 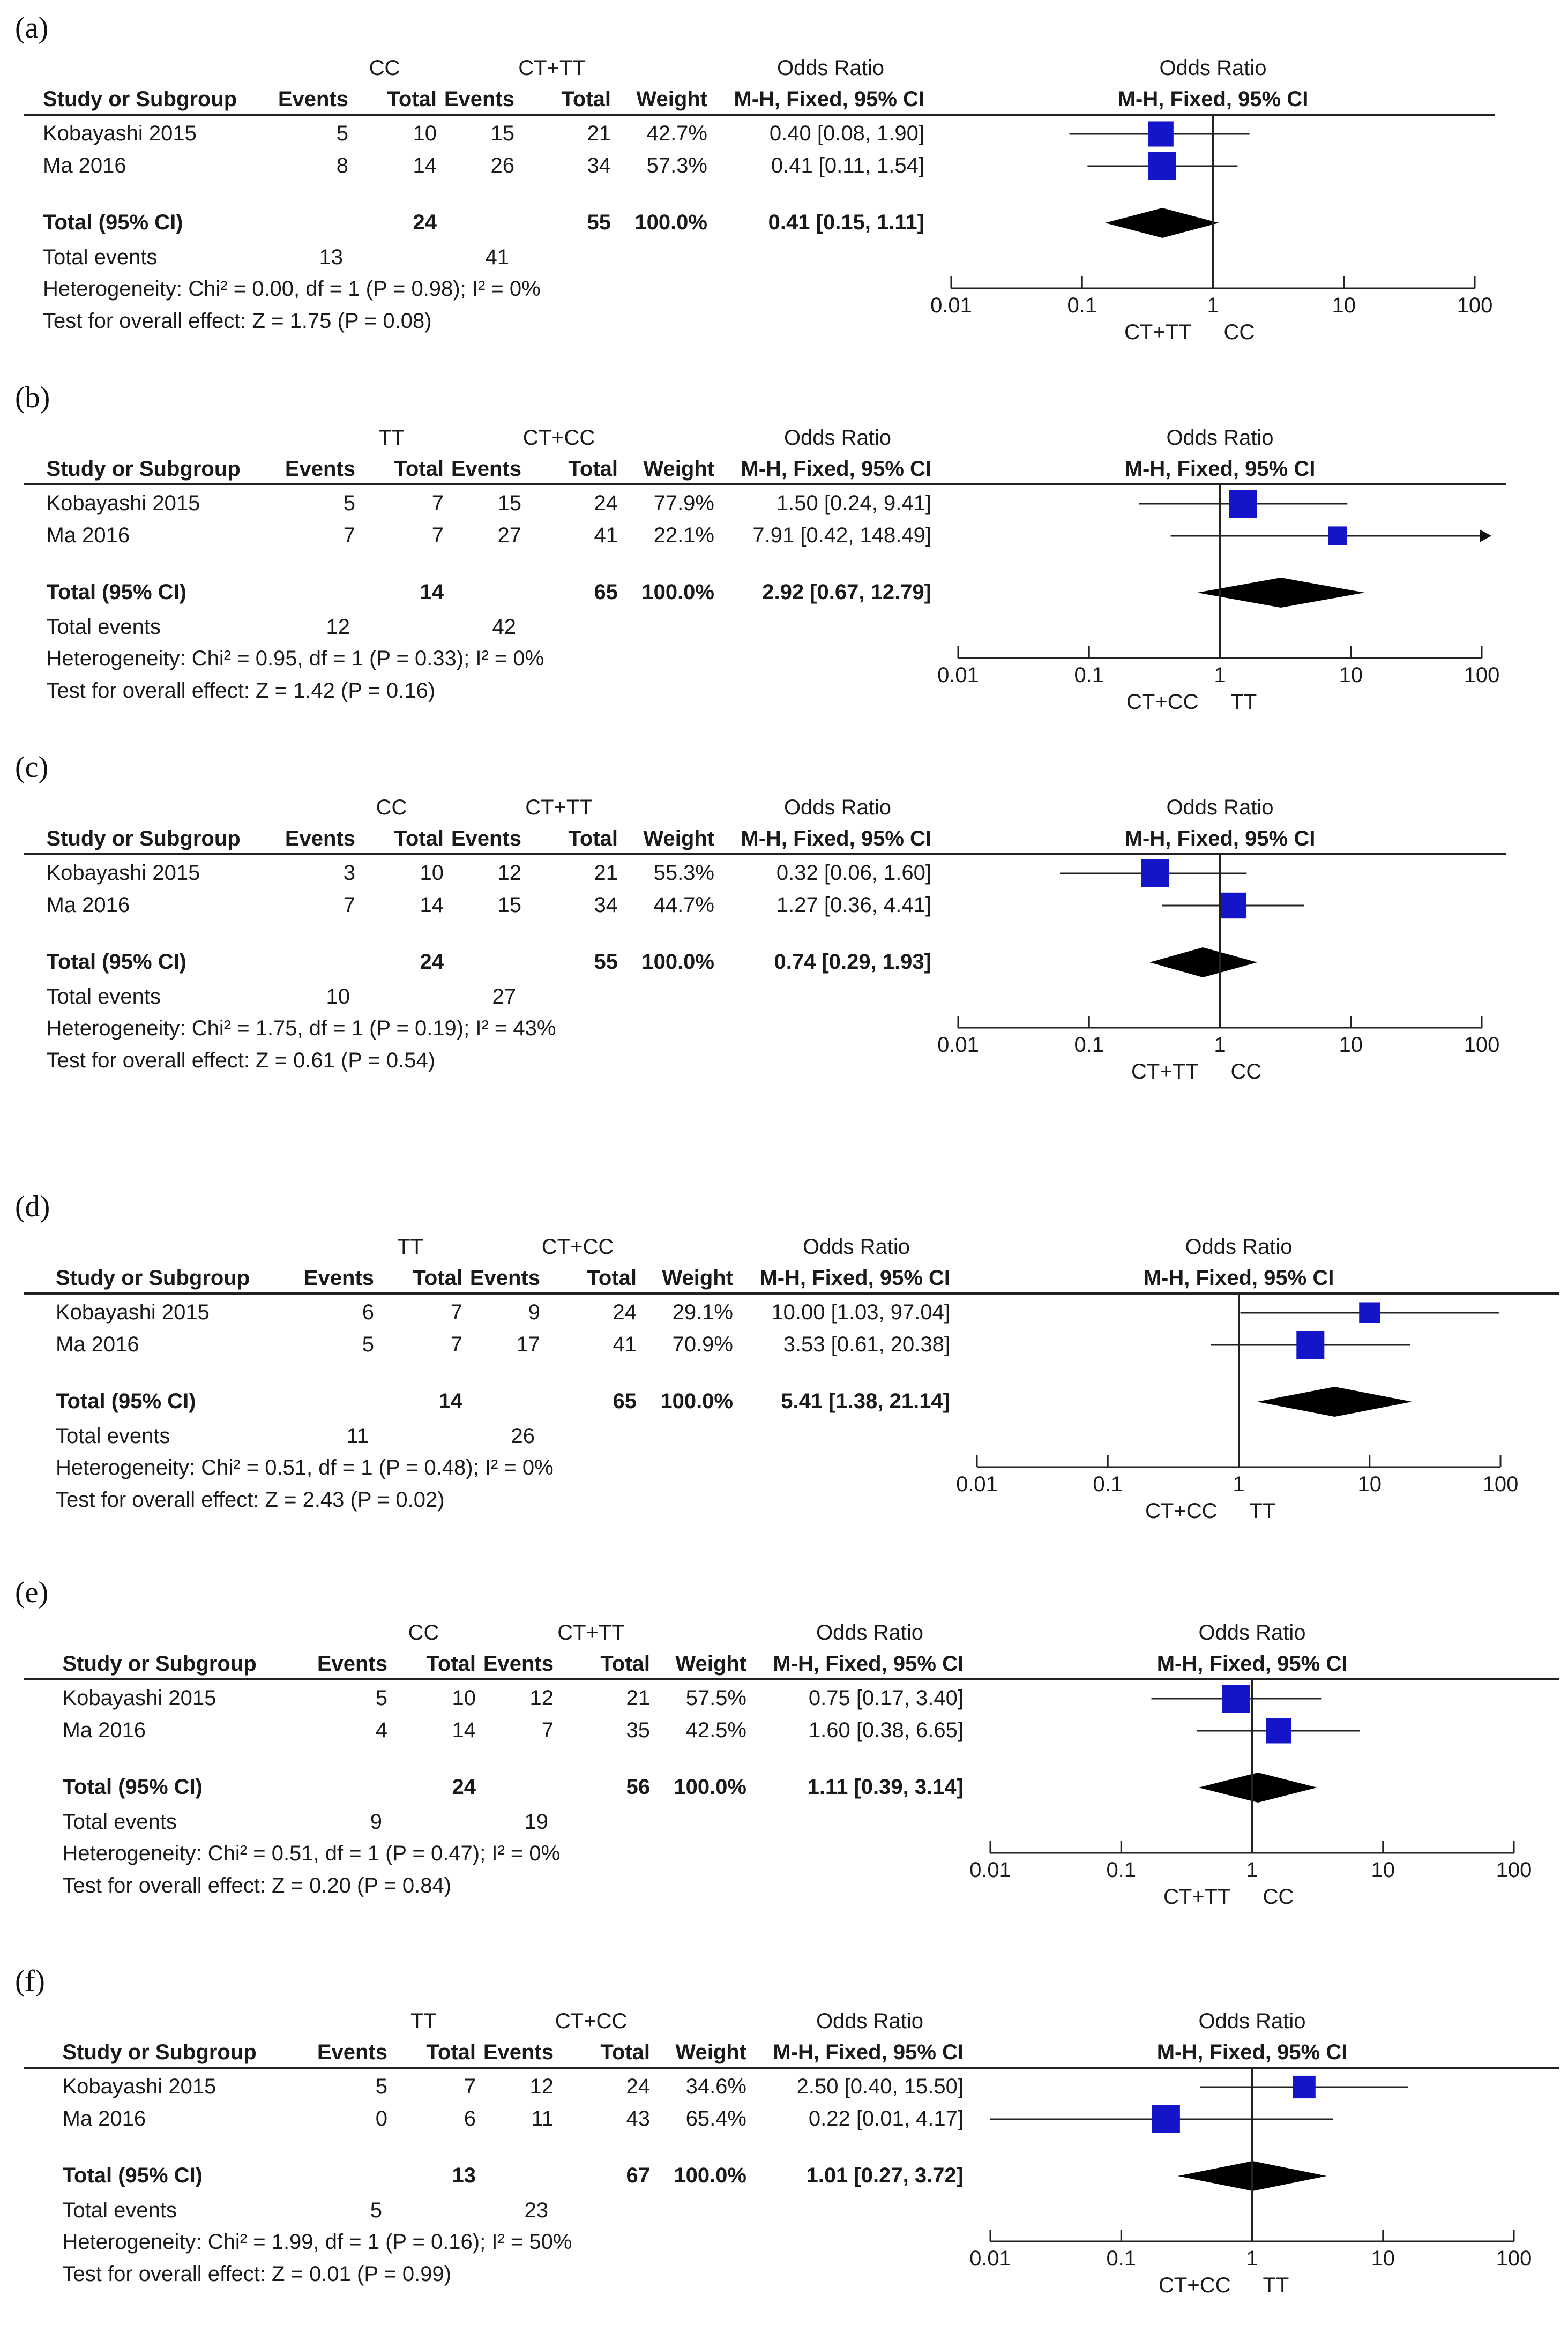 I want to click on total-events2: 42, so click(x=505, y=627).